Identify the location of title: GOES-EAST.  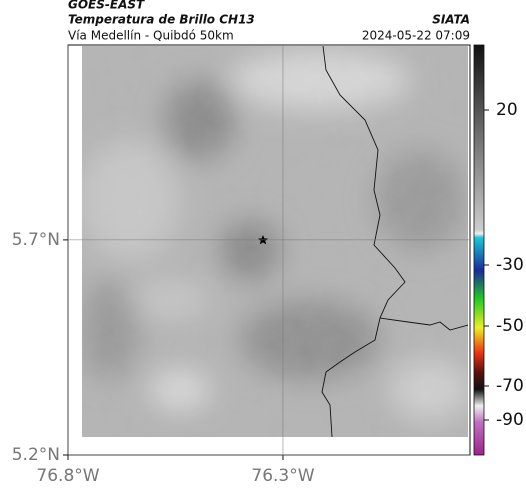
(106, 6).